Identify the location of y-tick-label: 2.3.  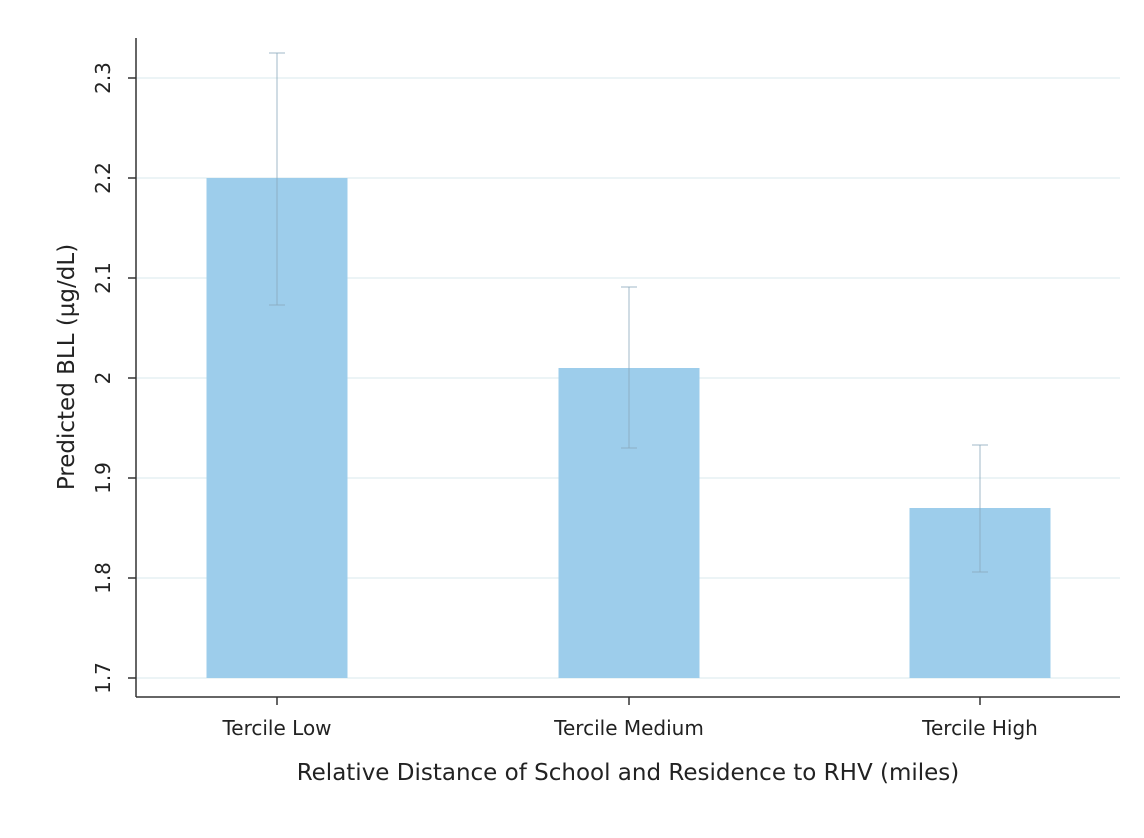
(103, 78).